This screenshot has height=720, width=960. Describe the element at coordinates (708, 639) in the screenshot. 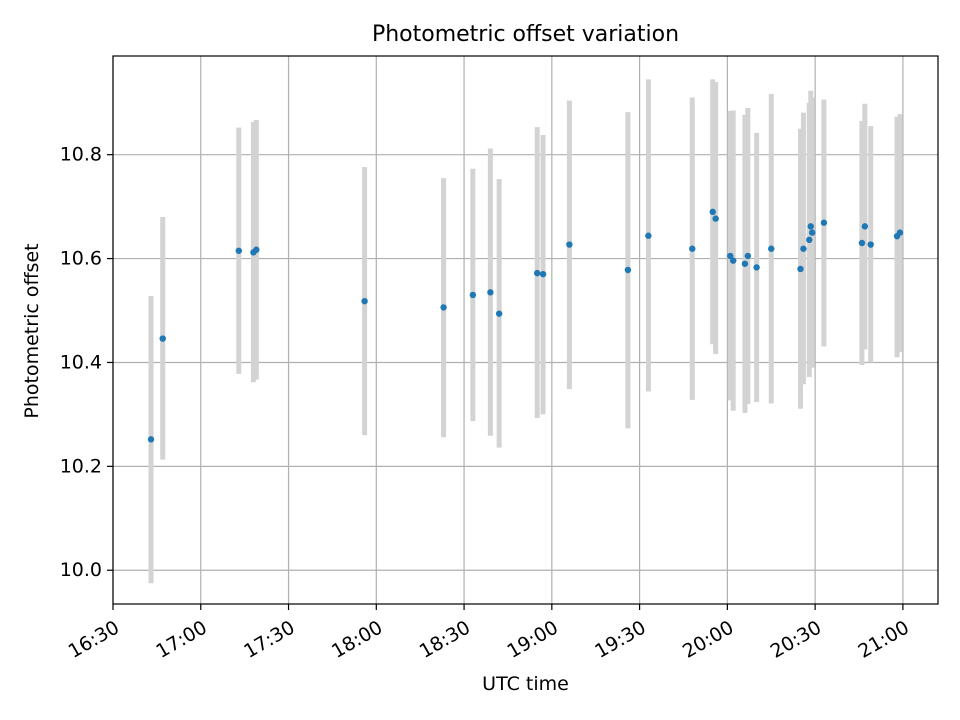

I see `x-tick-label: 20:00` at that location.